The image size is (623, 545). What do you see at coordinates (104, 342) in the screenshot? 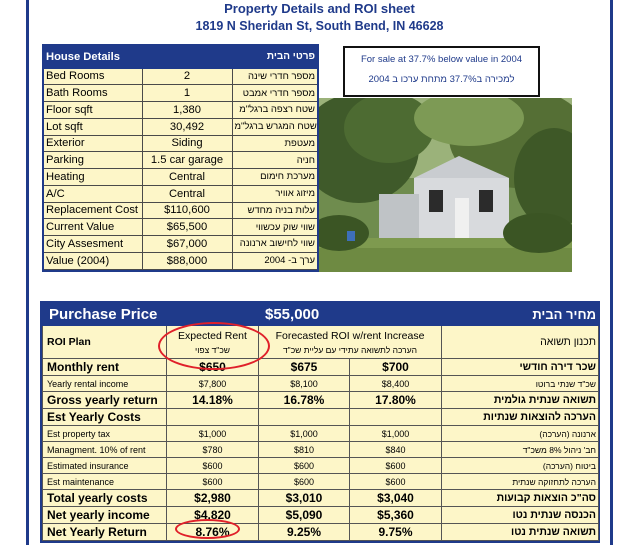
I see `roi-plan-label: ROI Plan` at bounding box center [104, 342].